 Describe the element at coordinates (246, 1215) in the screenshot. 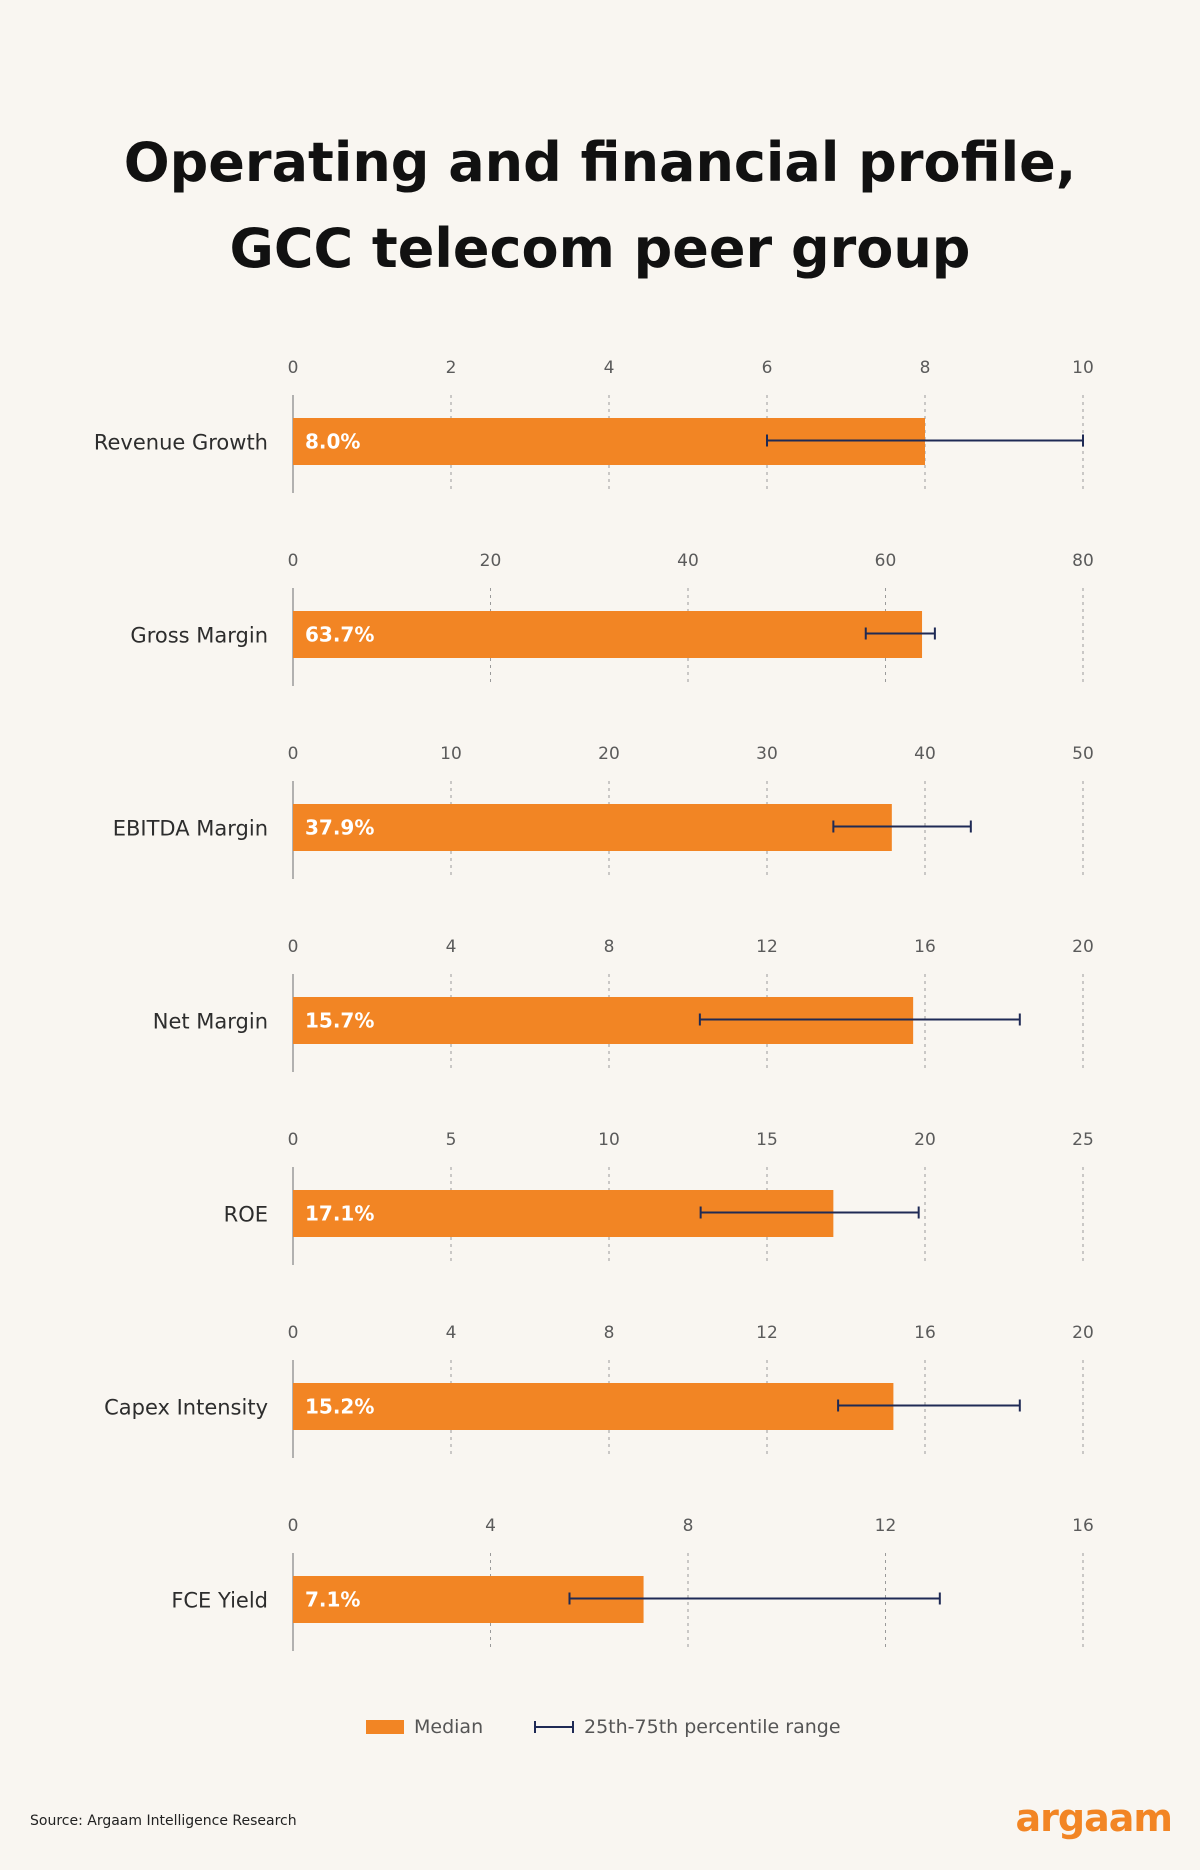

I see `category-label: ROE` at that location.